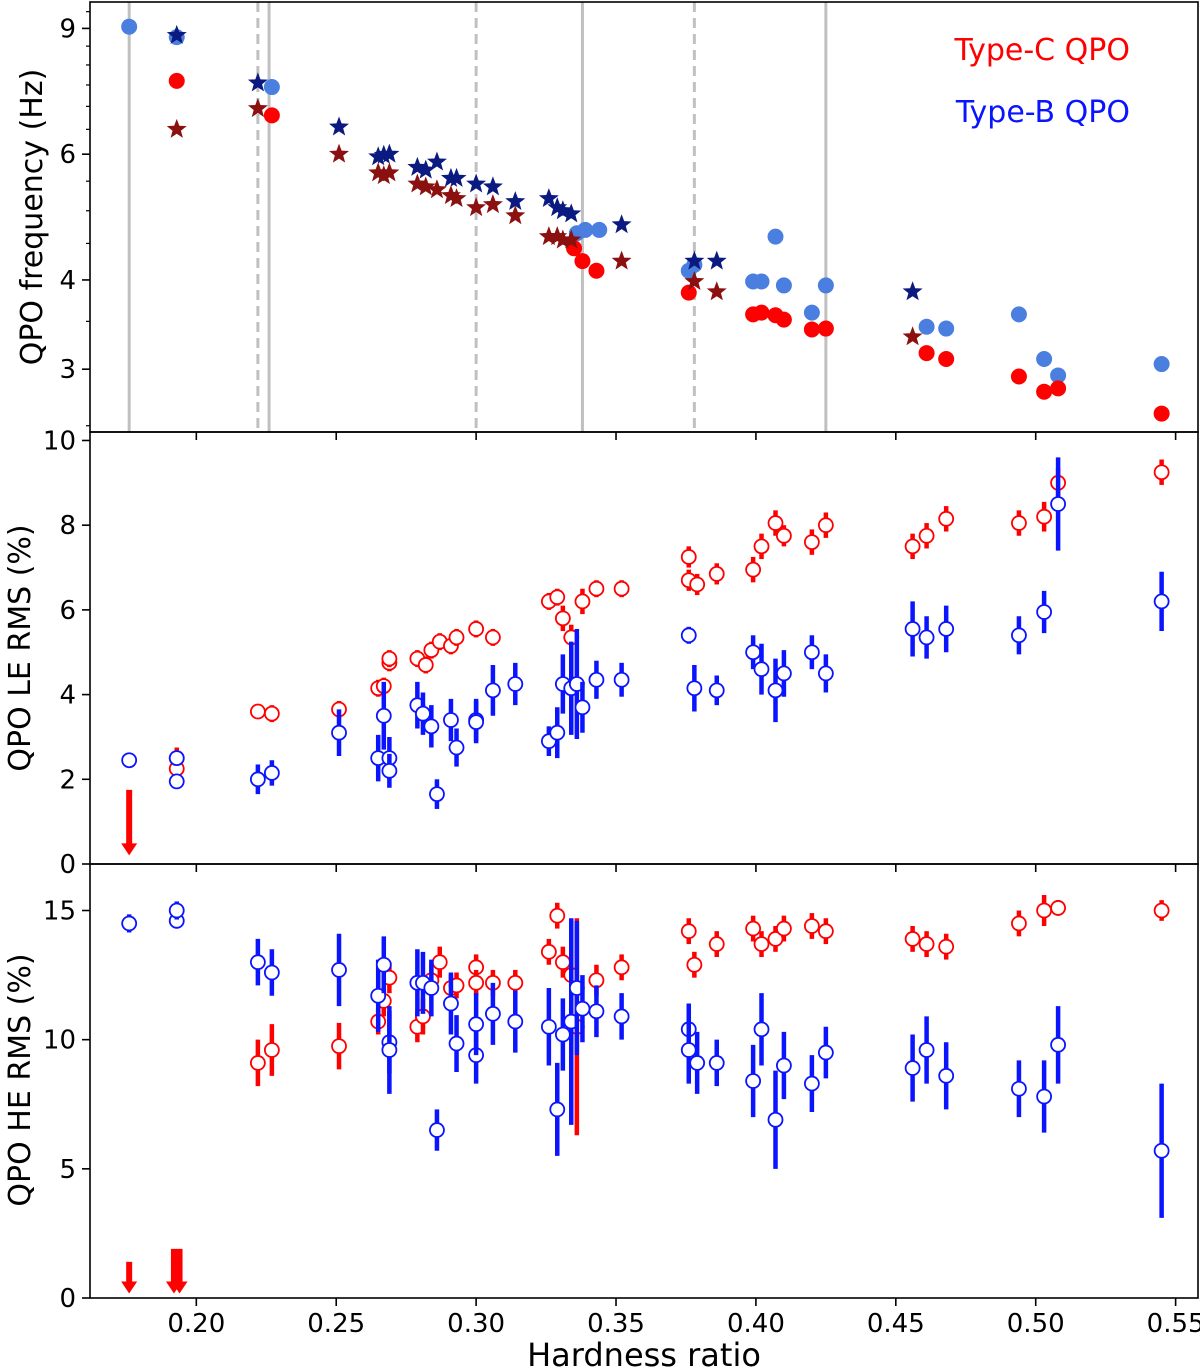 This screenshot has width=1200, height=1370. What do you see at coordinates (683, 1318) in the screenshot?
I see `bottom-x-ticks: 0.20 0.25 0.30 0.35 0.40 0.45 0.50 0.55` at bounding box center [683, 1318].